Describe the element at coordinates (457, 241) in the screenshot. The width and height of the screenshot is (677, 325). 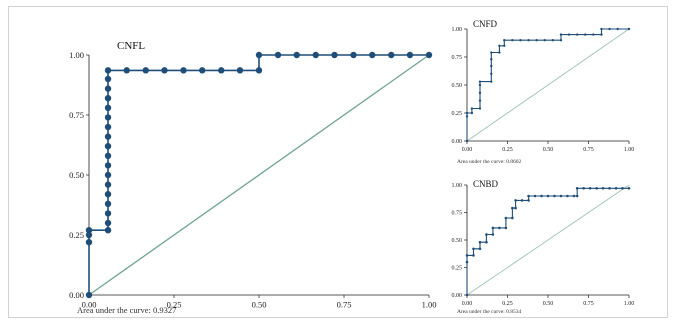
I see `cnbd-y-tick-label: 0.50` at that location.